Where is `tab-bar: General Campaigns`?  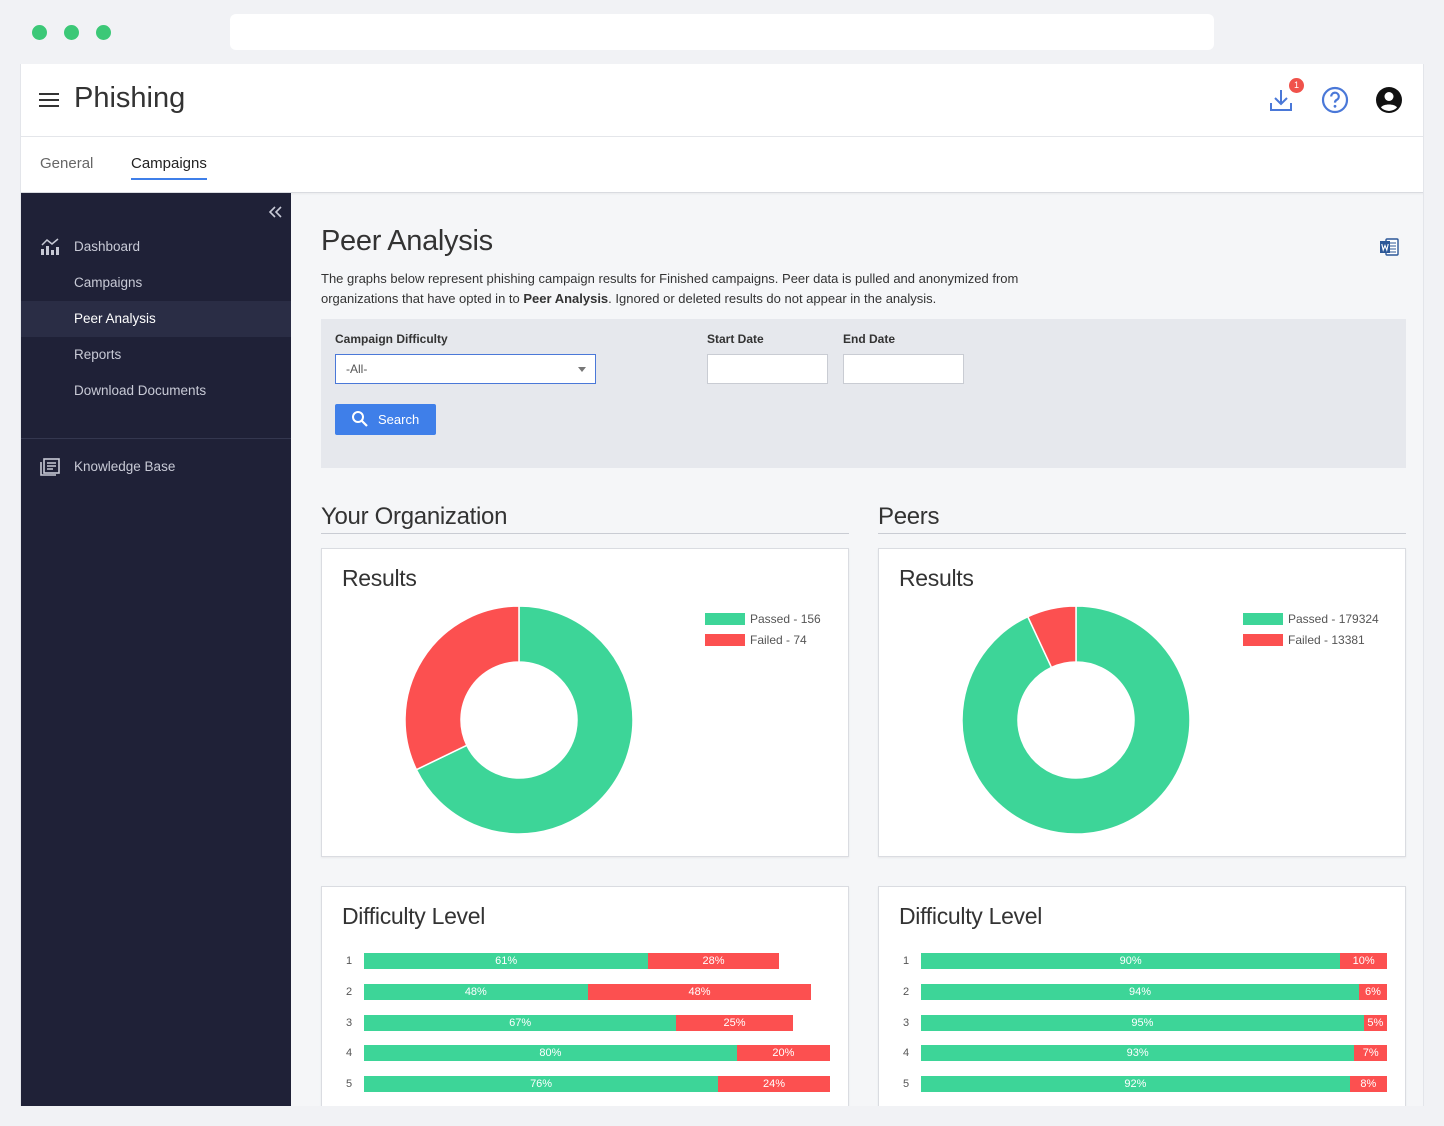
tab-bar: General Campaigns is located at coordinates (722, 165).